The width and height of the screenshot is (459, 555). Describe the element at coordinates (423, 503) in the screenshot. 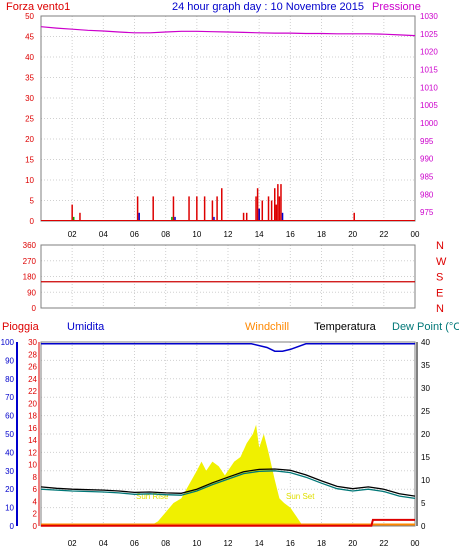

I see `temperature-tick-7: 5` at that location.